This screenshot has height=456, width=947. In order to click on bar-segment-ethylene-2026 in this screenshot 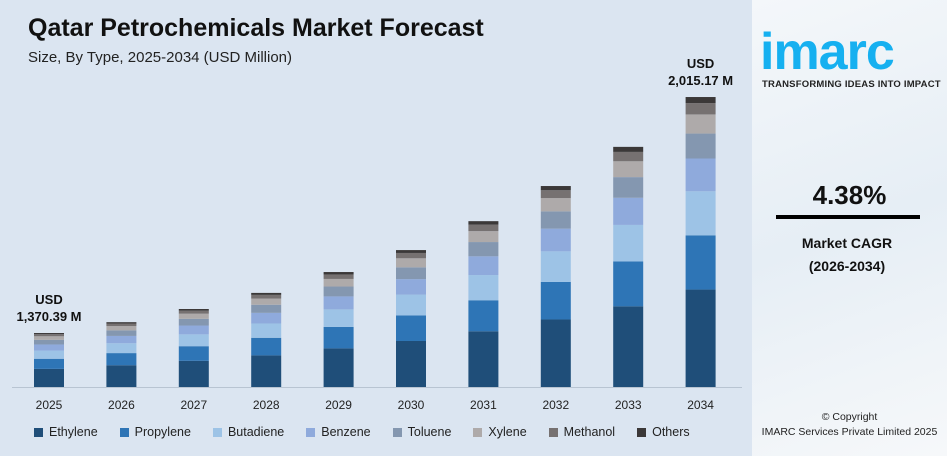, I will do `click(121, 376)`.